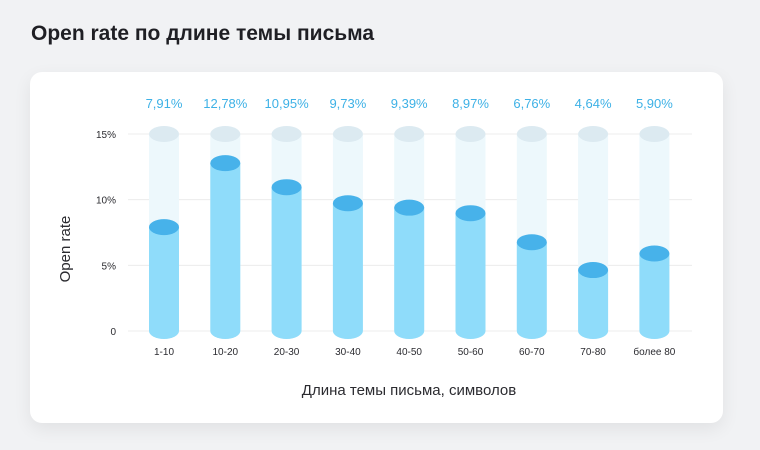 This screenshot has width=760, height=450. What do you see at coordinates (225, 103) in the screenshot?
I see `value-label: 12,78%` at bounding box center [225, 103].